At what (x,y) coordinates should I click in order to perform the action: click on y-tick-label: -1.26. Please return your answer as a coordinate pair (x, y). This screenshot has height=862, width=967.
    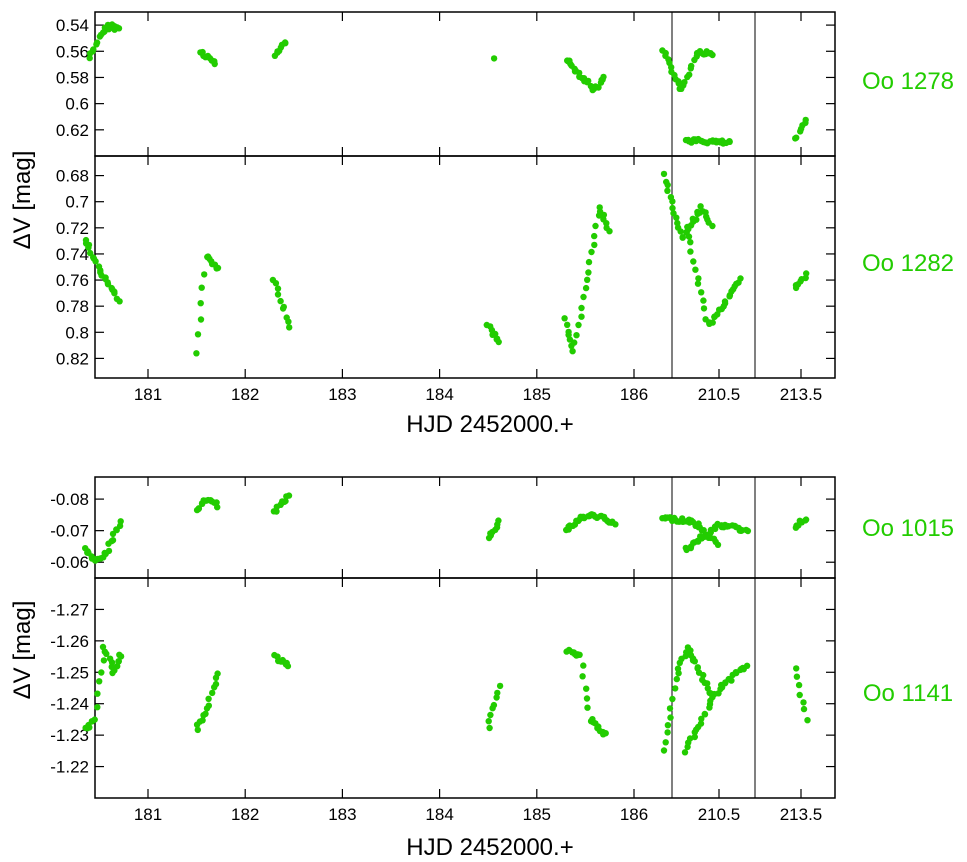
    Looking at the image, I should click on (69, 641).